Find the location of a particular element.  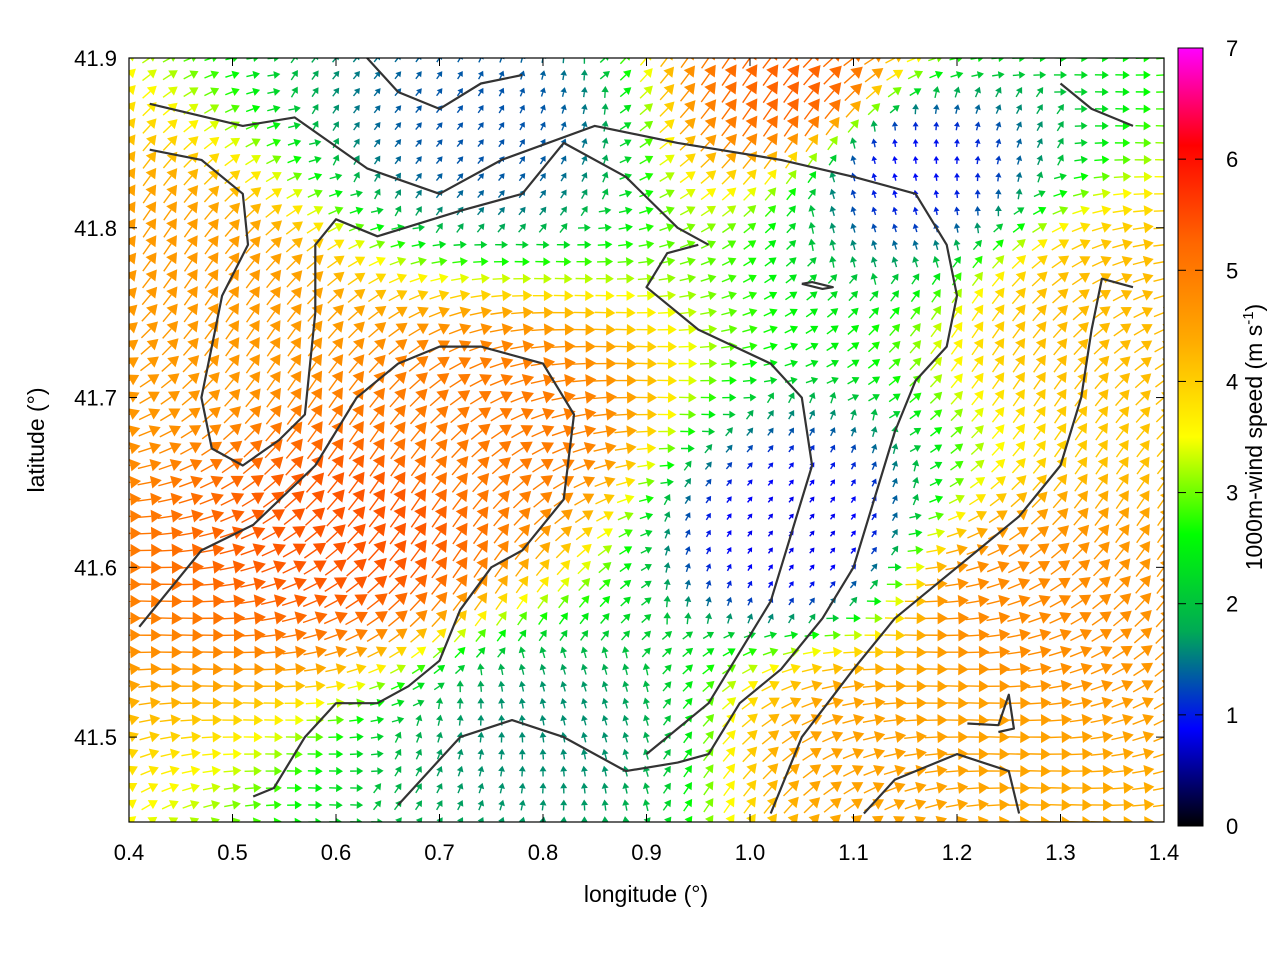

x-tick-label: 0.9 is located at coordinates (646, 852).